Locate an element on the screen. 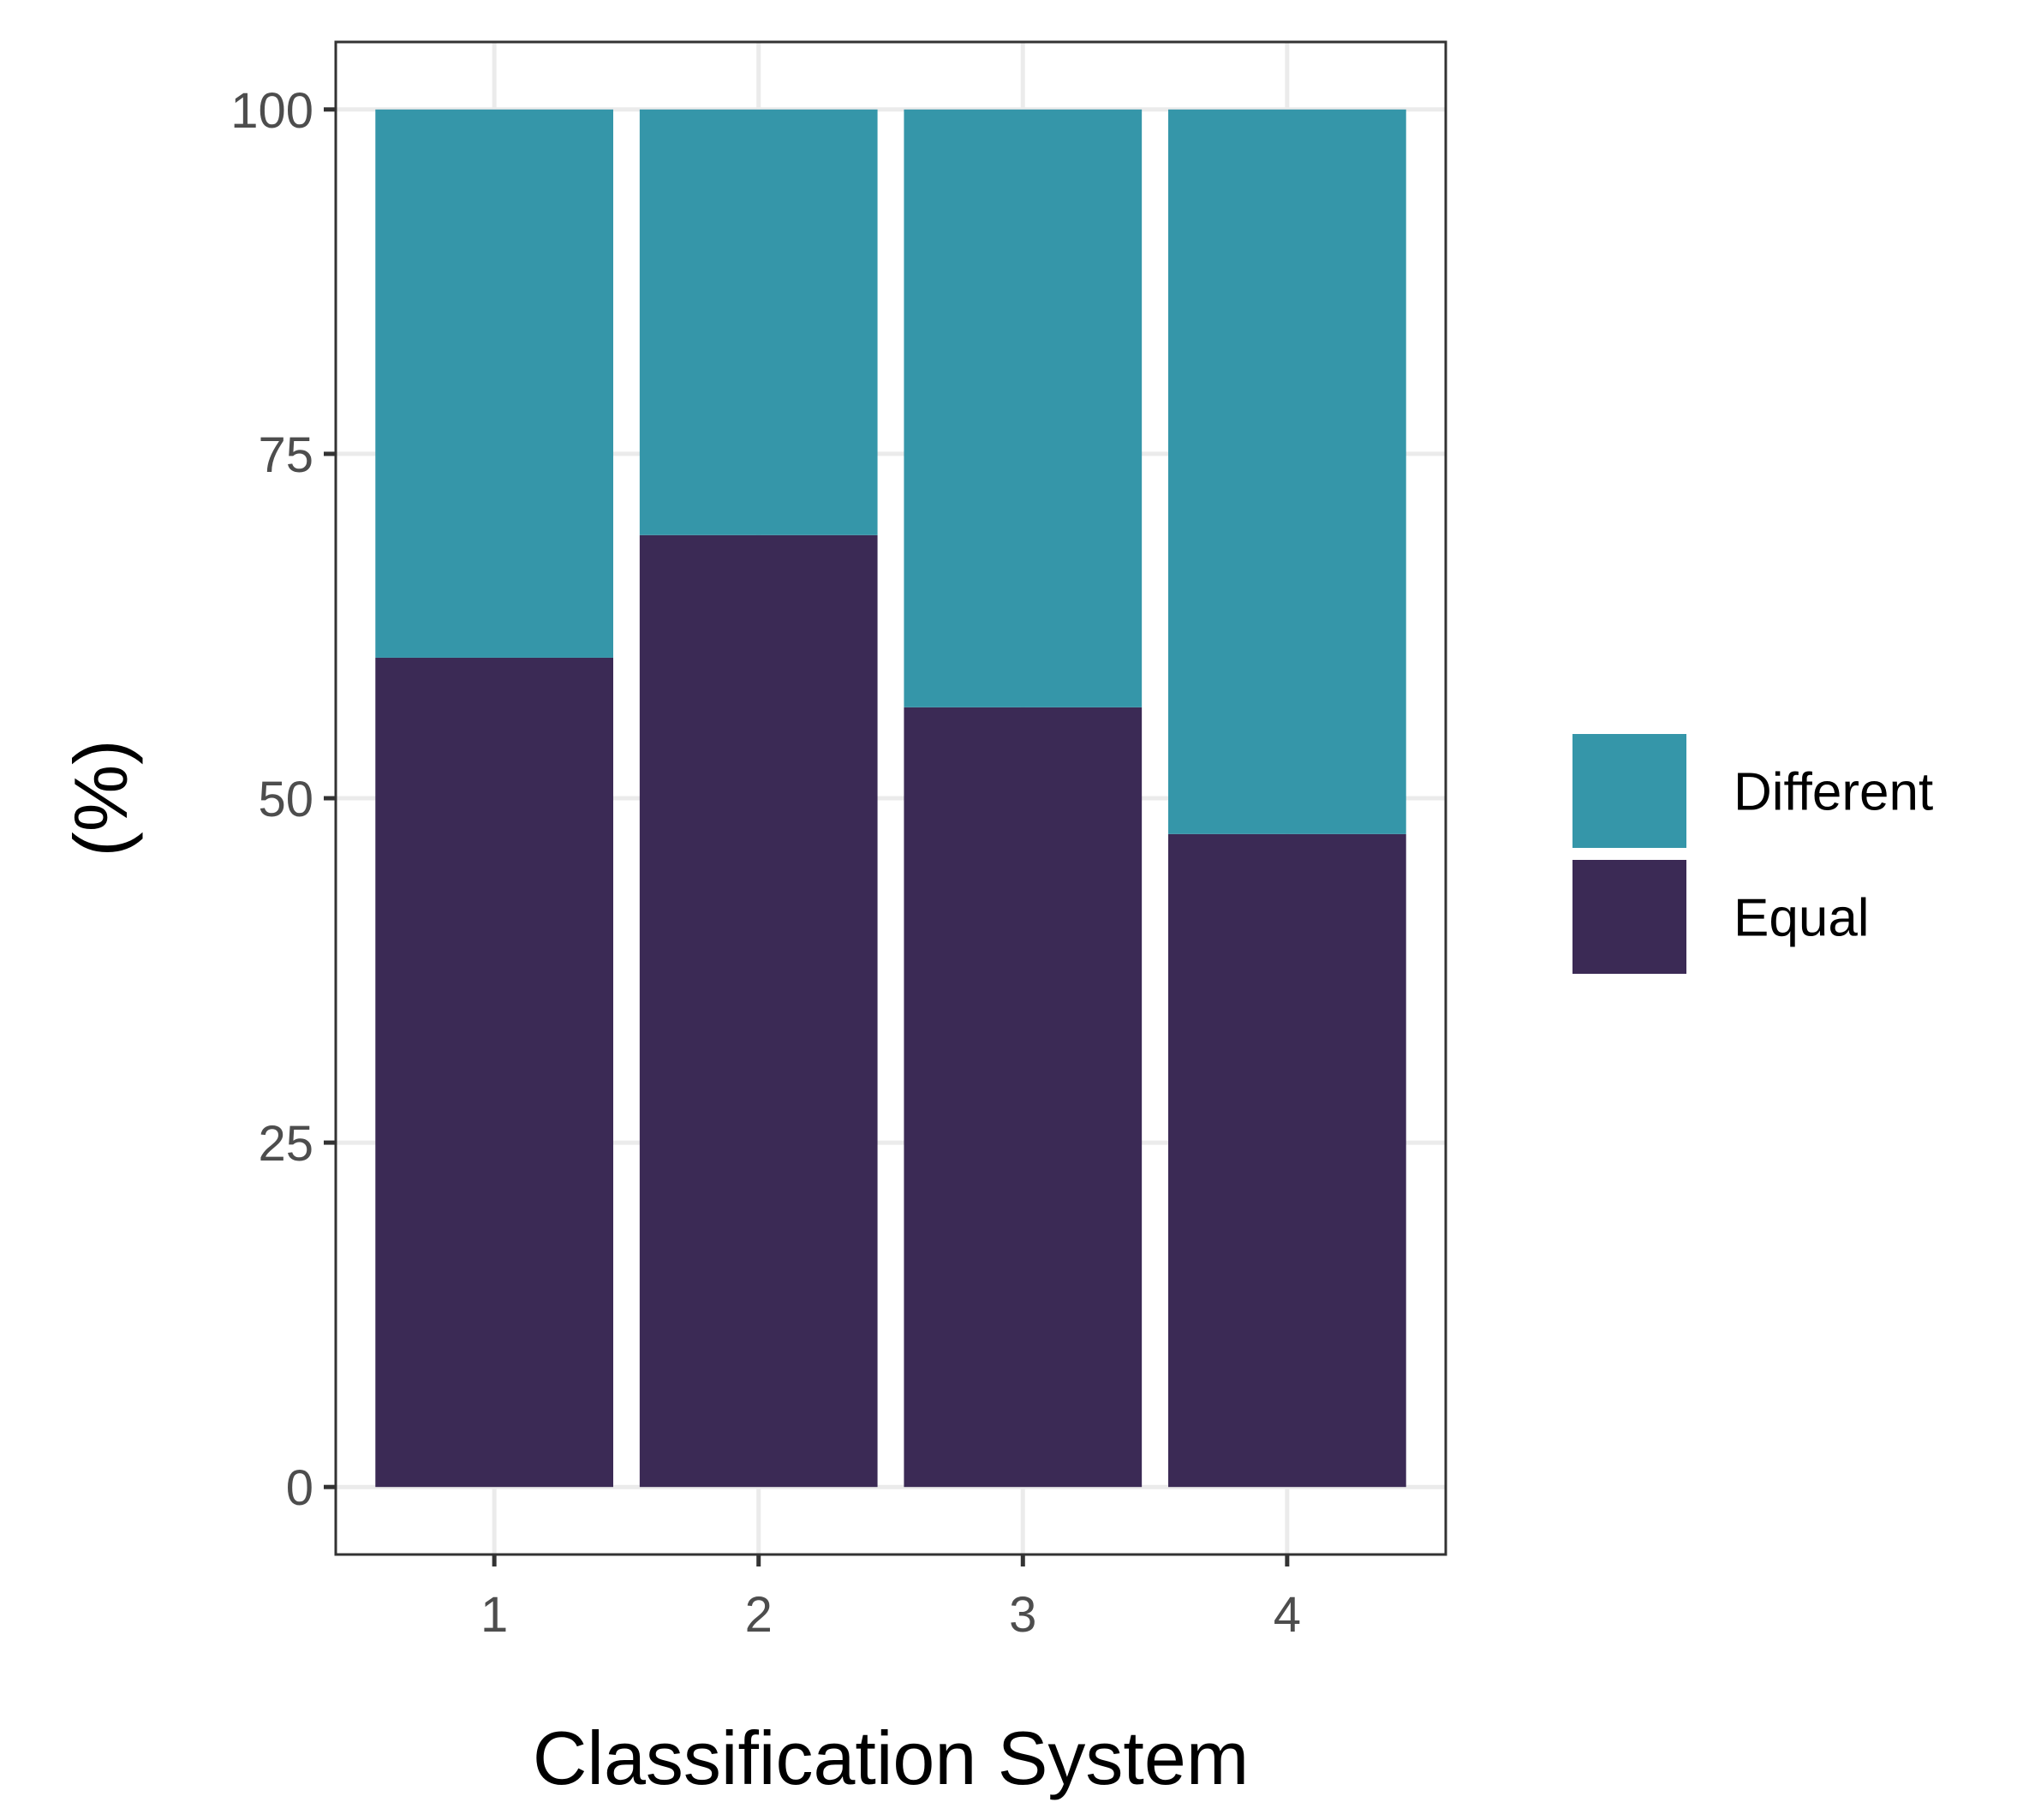  legend-key-equal is located at coordinates (1629, 917).